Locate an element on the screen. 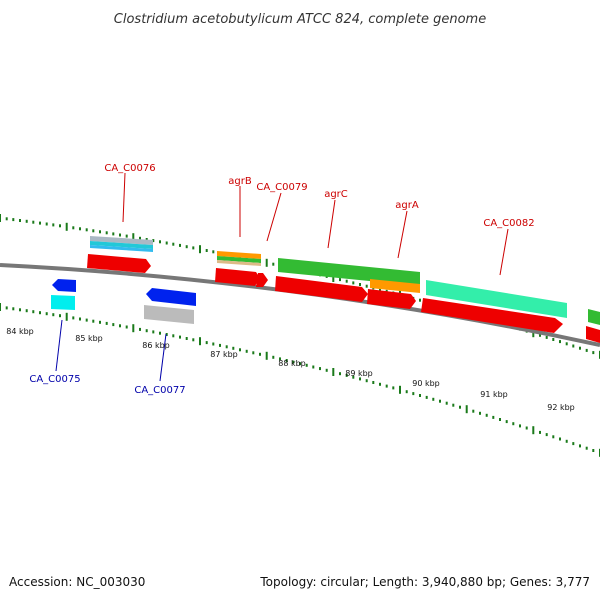  gene-label-ca-c0077: CA_C0077 is located at coordinates (159, 390).